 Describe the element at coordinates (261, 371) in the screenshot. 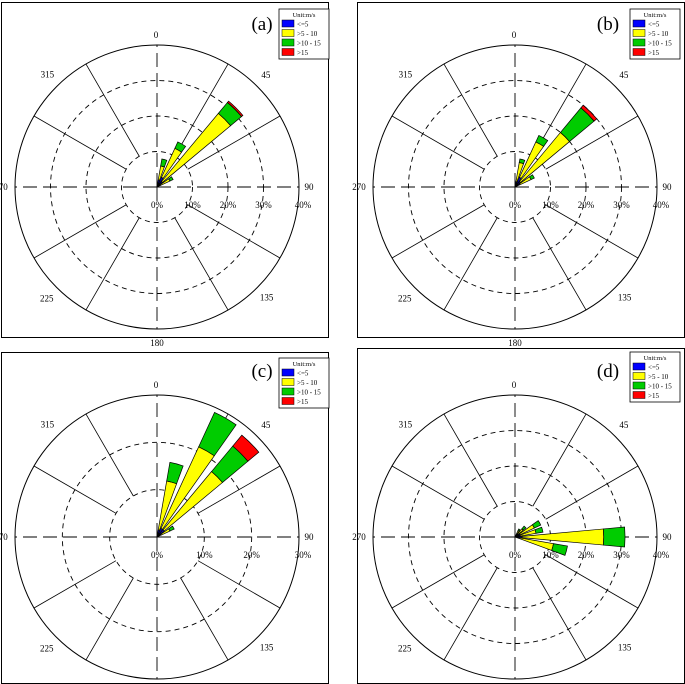

I see `panel-label: (c)` at that location.